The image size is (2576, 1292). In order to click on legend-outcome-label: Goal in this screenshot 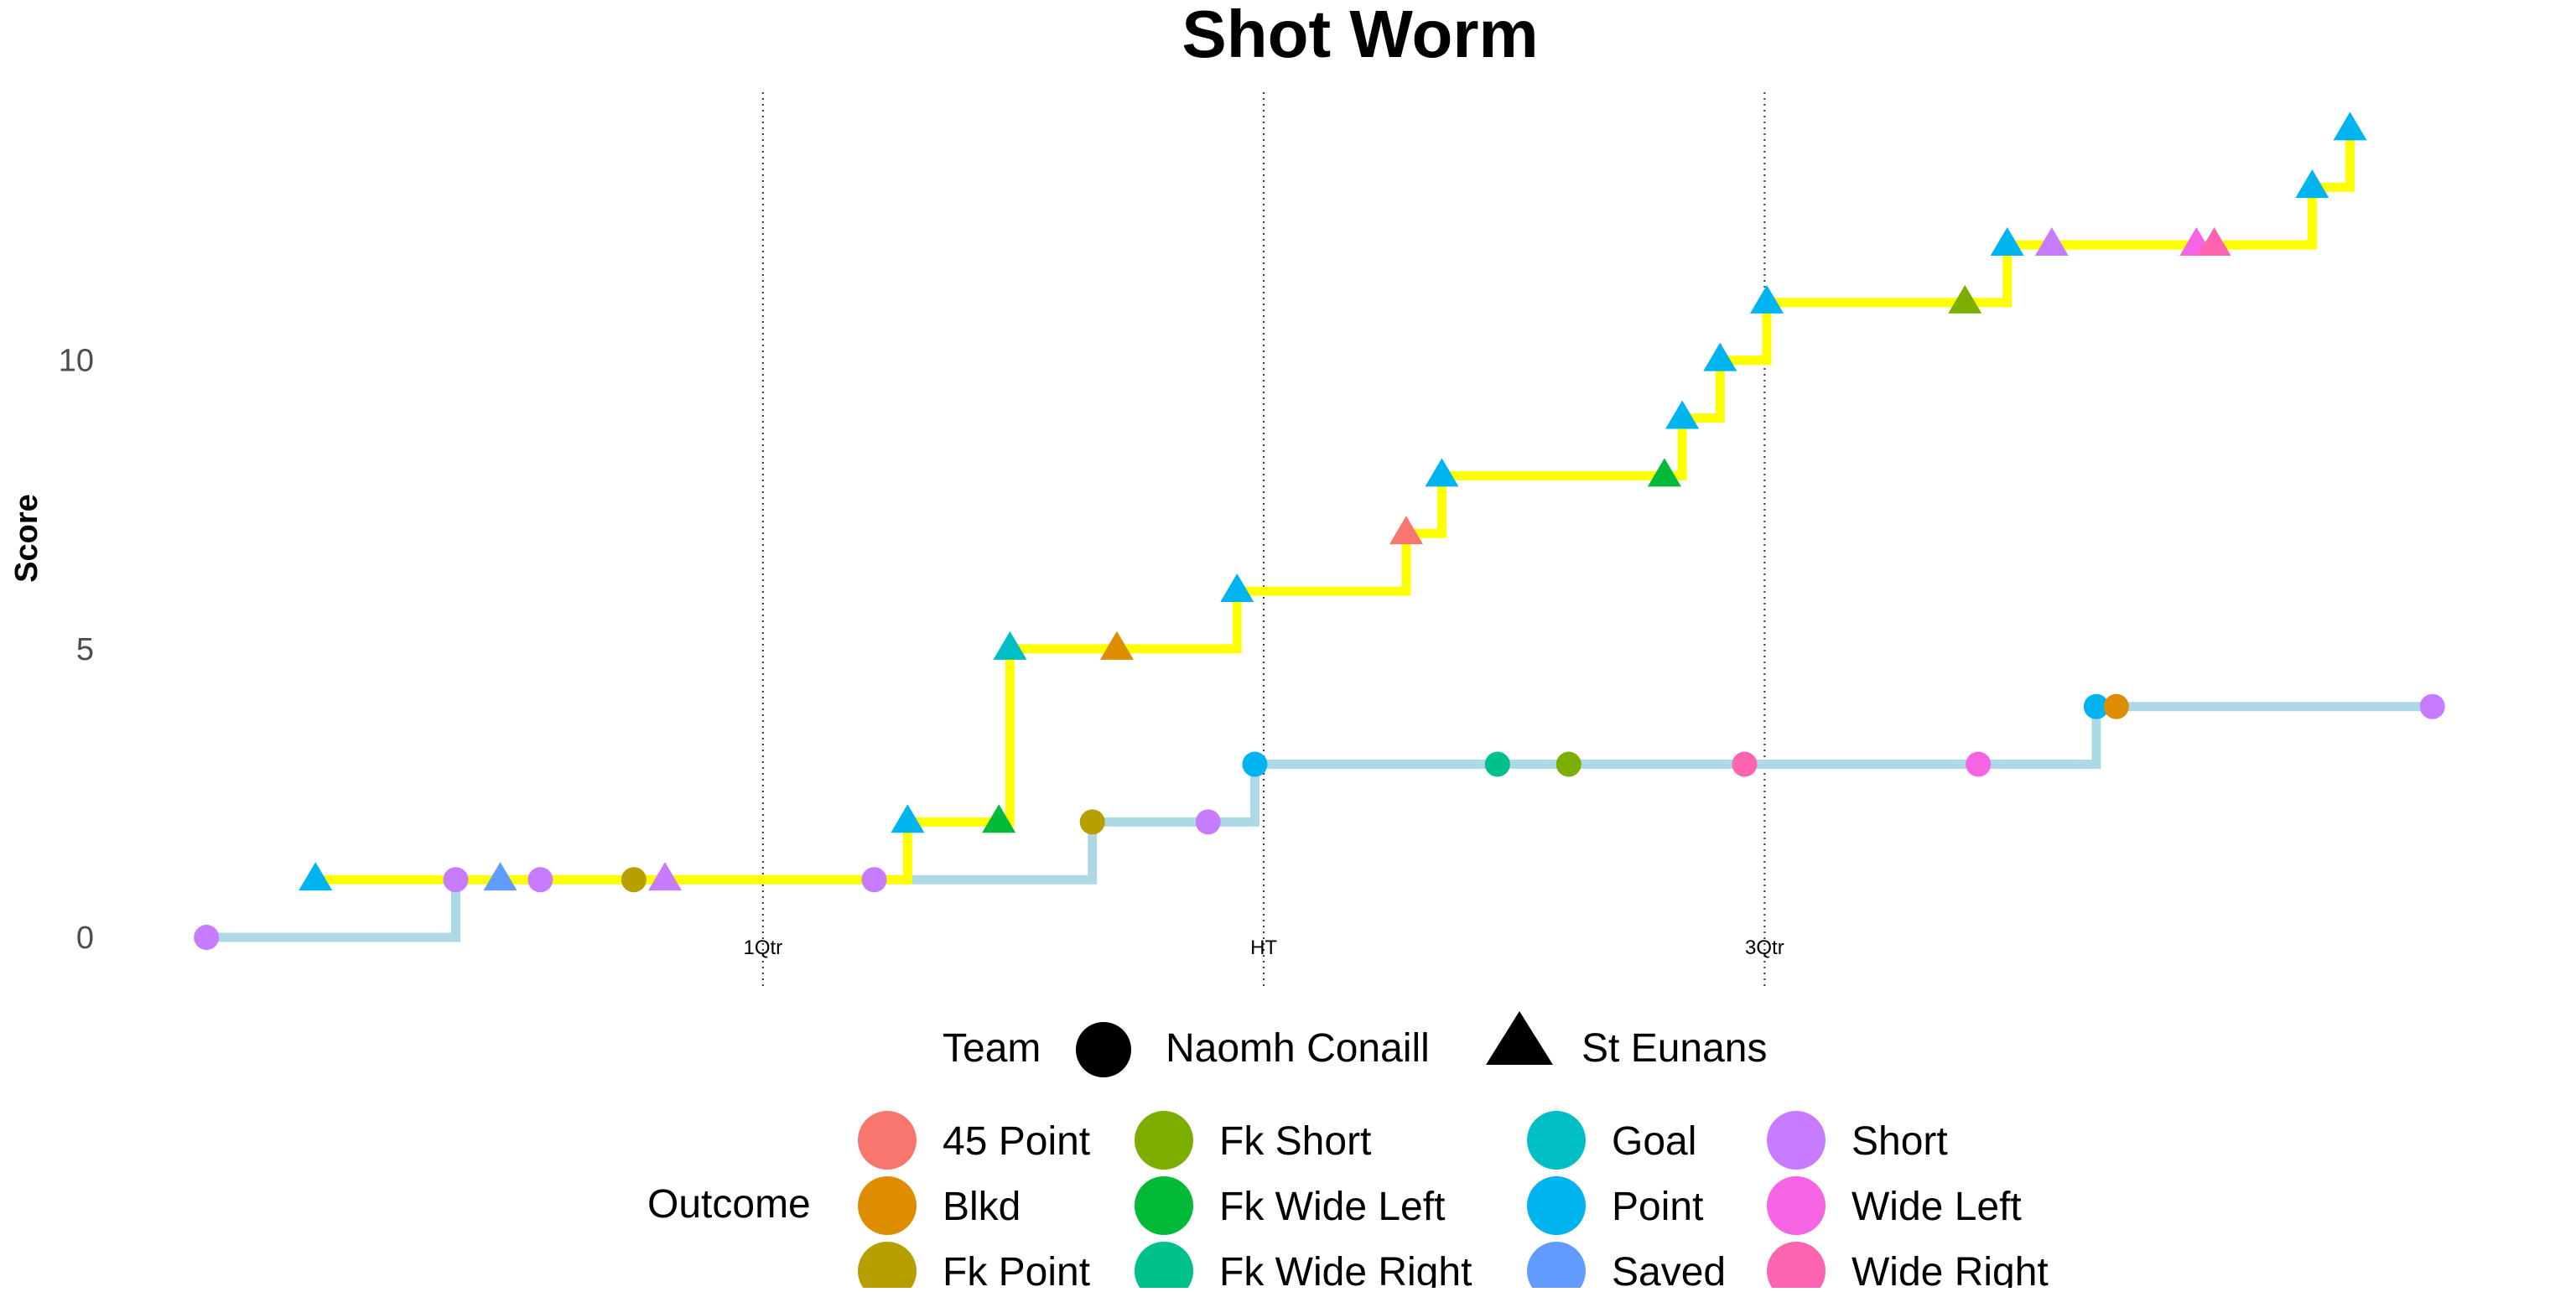, I will do `click(1654, 1141)`.